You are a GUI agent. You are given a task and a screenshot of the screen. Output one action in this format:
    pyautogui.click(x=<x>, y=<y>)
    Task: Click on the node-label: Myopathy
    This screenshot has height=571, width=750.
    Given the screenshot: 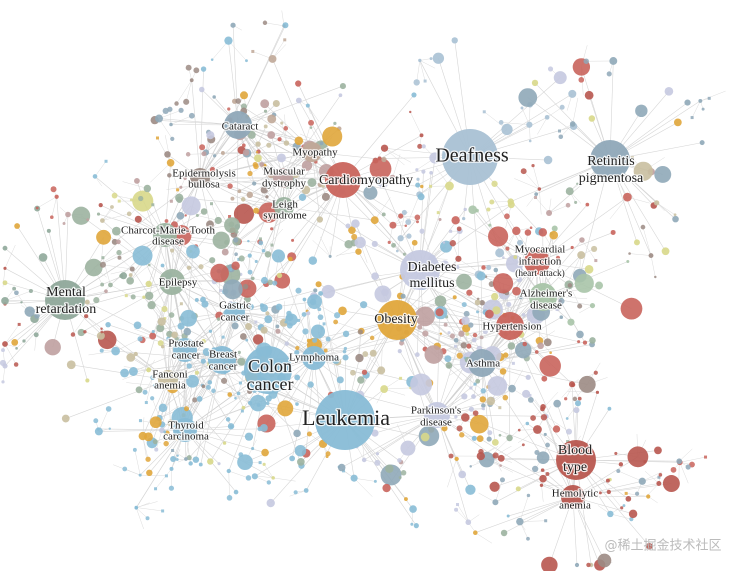 What is the action you would take?
    pyautogui.click(x=315, y=153)
    